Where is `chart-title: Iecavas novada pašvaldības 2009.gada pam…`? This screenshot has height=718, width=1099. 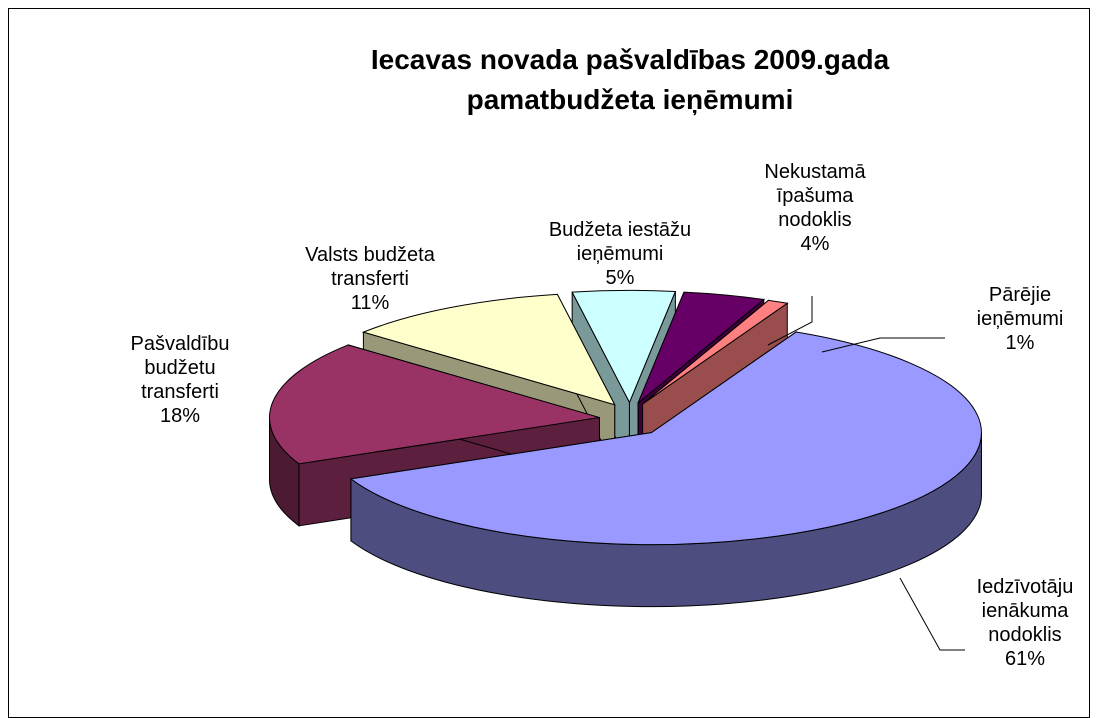 chart-title: Iecavas novada pašvaldības 2009.gada pam… is located at coordinates (630, 79).